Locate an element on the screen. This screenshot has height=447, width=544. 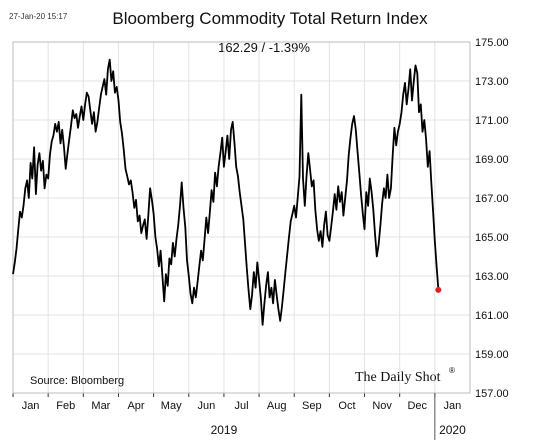
y-tick-label: 167.00 is located at coordinates (492, 199).